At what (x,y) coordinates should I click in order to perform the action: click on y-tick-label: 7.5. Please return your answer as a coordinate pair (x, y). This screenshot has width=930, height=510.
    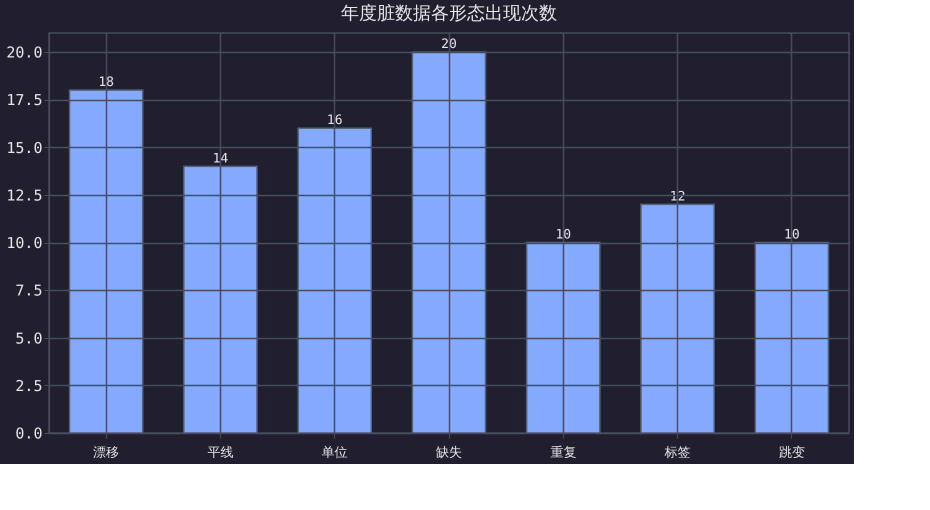
    Looking at the image, I should click on (28, 291).